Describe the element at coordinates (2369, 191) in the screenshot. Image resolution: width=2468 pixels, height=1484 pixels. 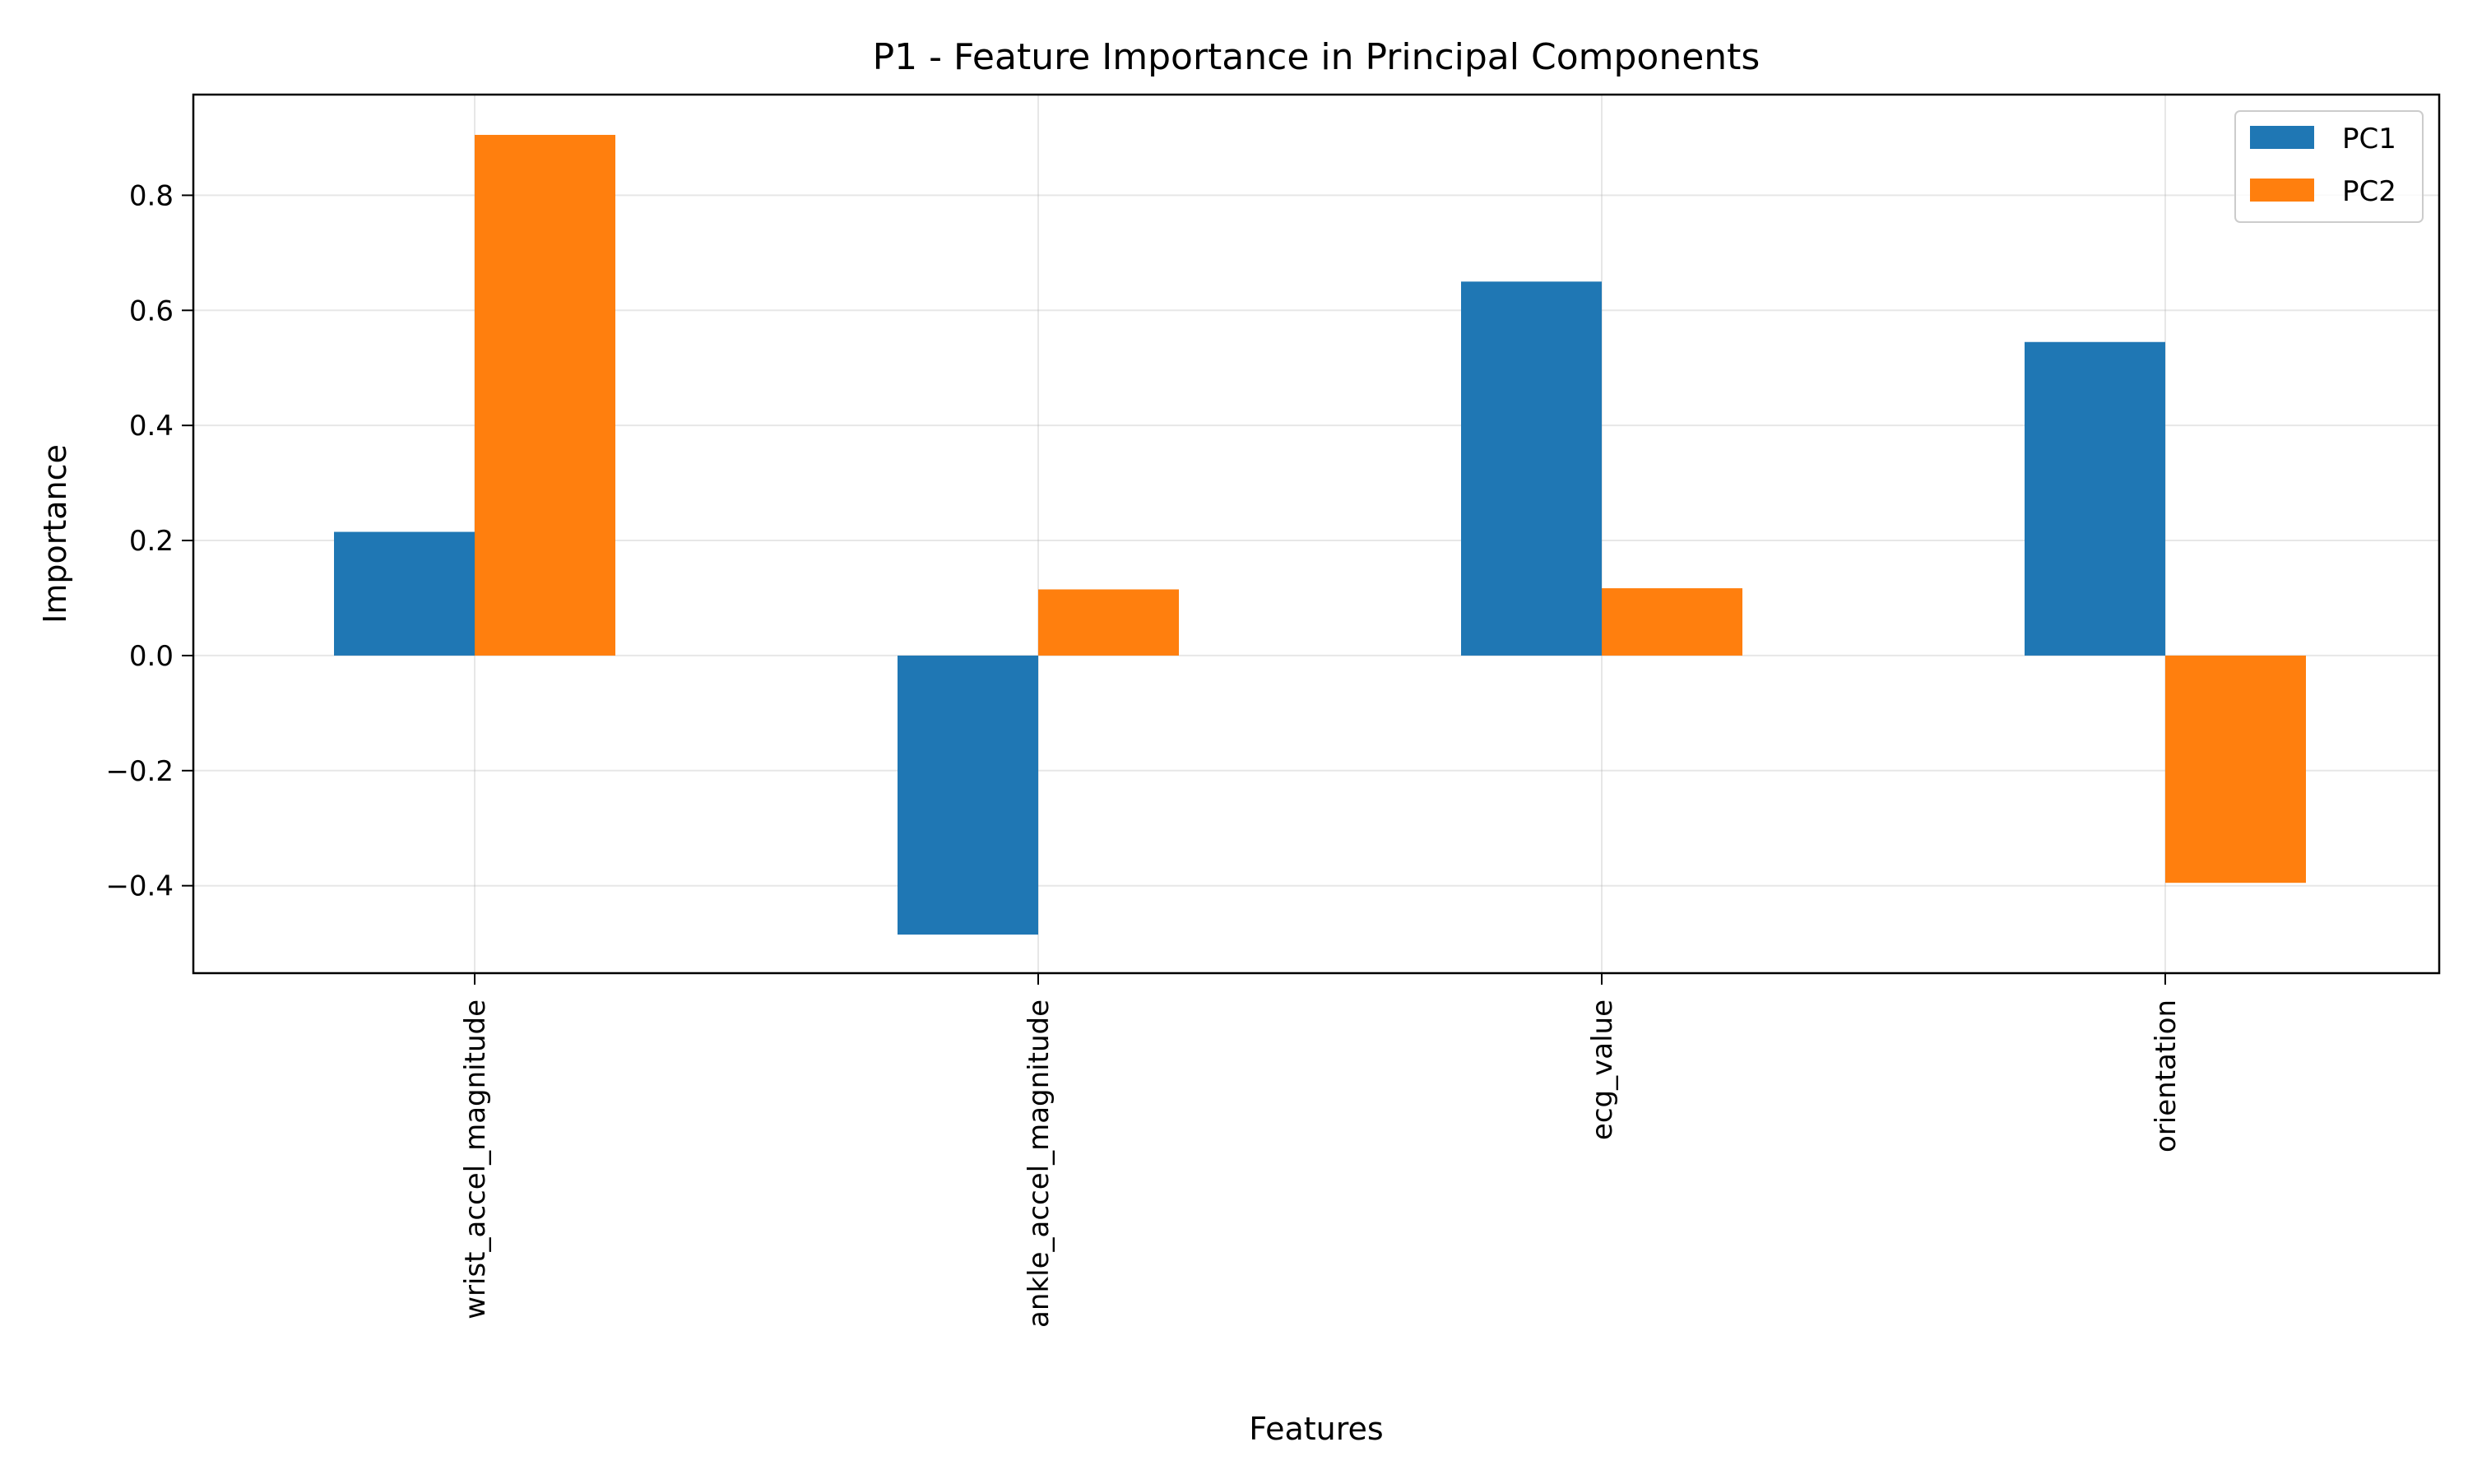
I see `legend-label-pc2: PC2` at that location.